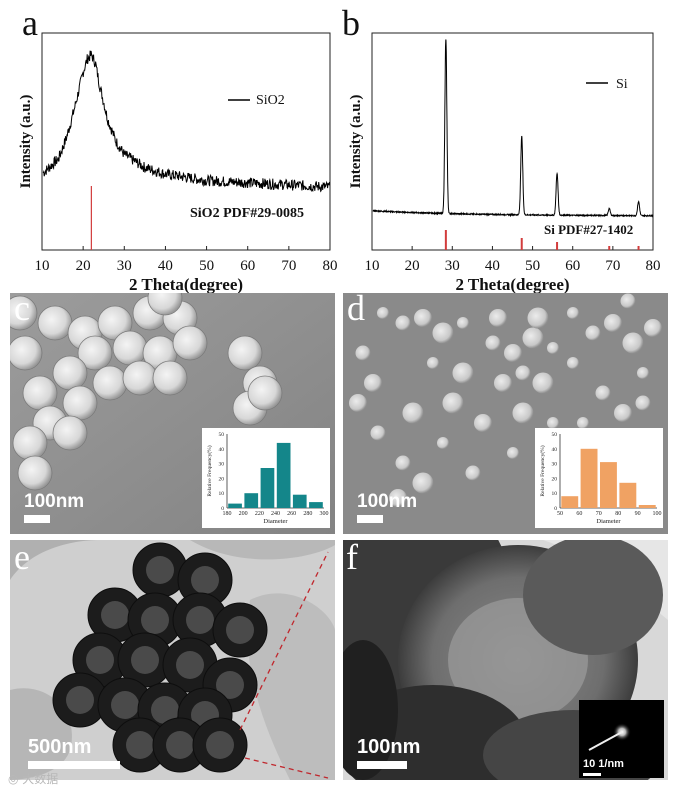  What do you see at coordinates (387, 501) in the screenshot?
I see `scale-bar-label-d: 100nm` at bounding box center [387, 501].